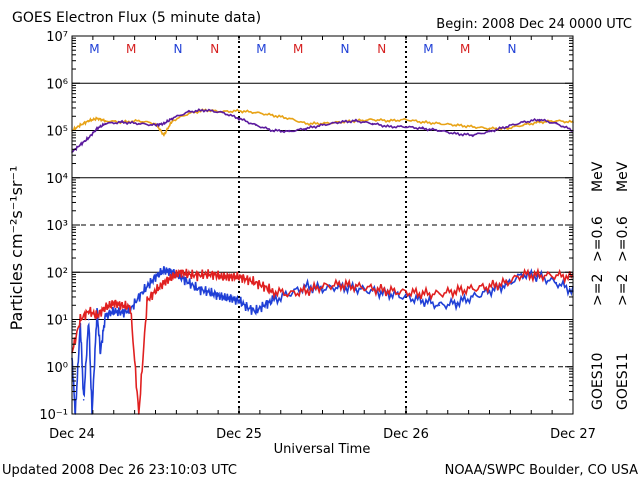 The image size is (640, 480). I want to click on legend-goes10-label: GOES10, so click(598, 381).